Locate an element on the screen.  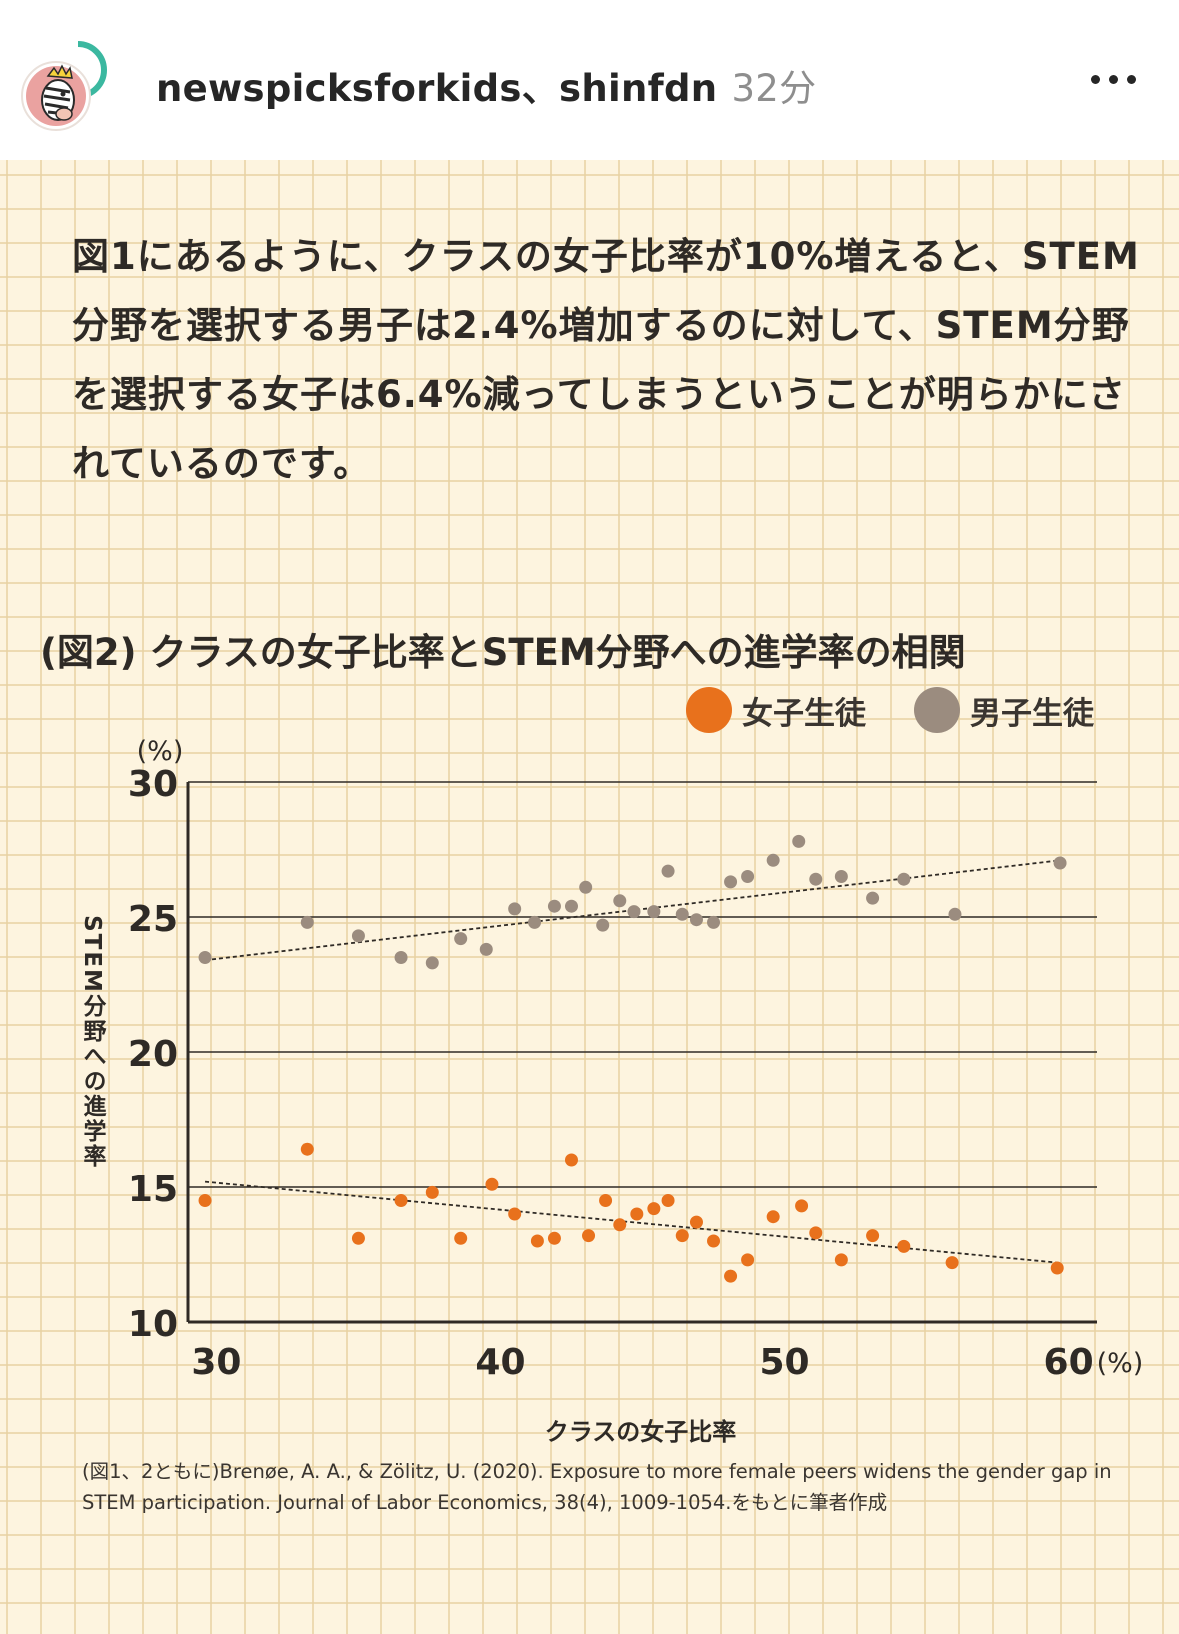
legend-label-boys: 男子生徒 is located at coordinates (1032, 713).